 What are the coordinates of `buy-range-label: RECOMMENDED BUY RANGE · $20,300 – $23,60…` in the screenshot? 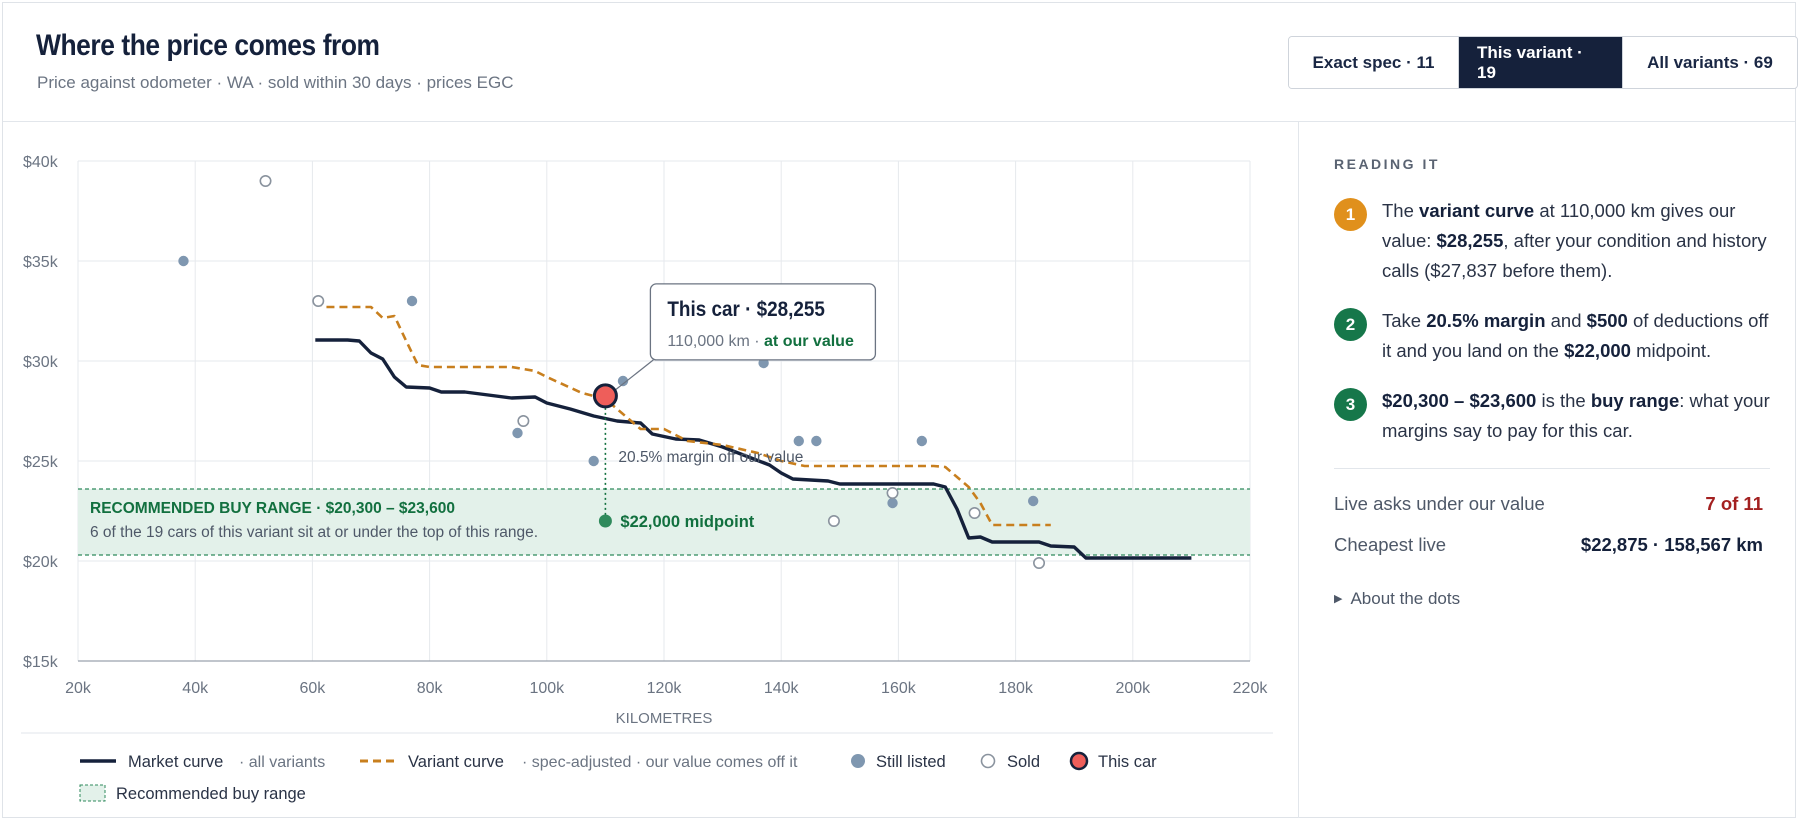 It's located at (272, 508).